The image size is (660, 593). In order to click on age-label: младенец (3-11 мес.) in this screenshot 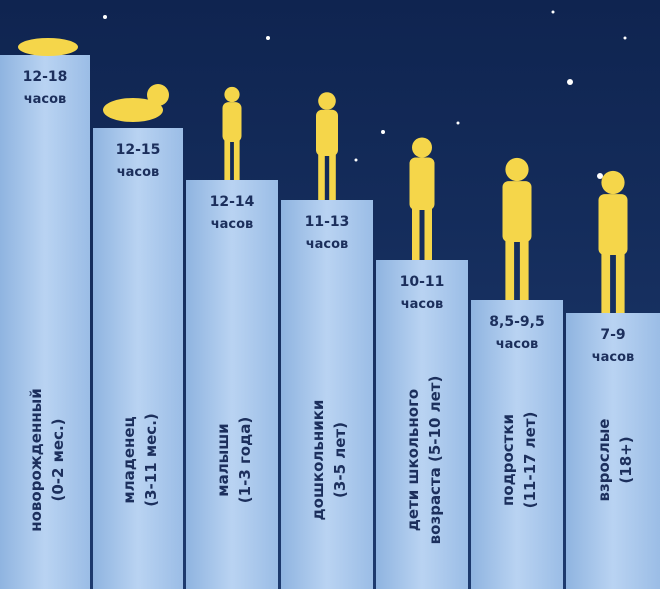, I will do `click(140, 460)`.